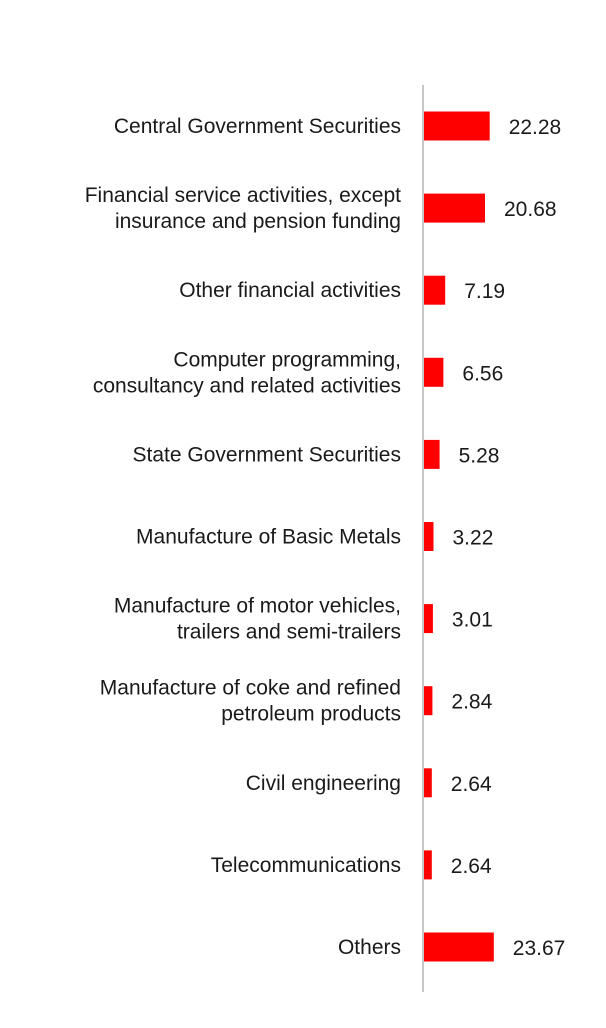  Describe the element at coordinates (257, 606) in the screenshot. I see `category-label-6-line-0: Manufacture of motor vehicles,` at that location.